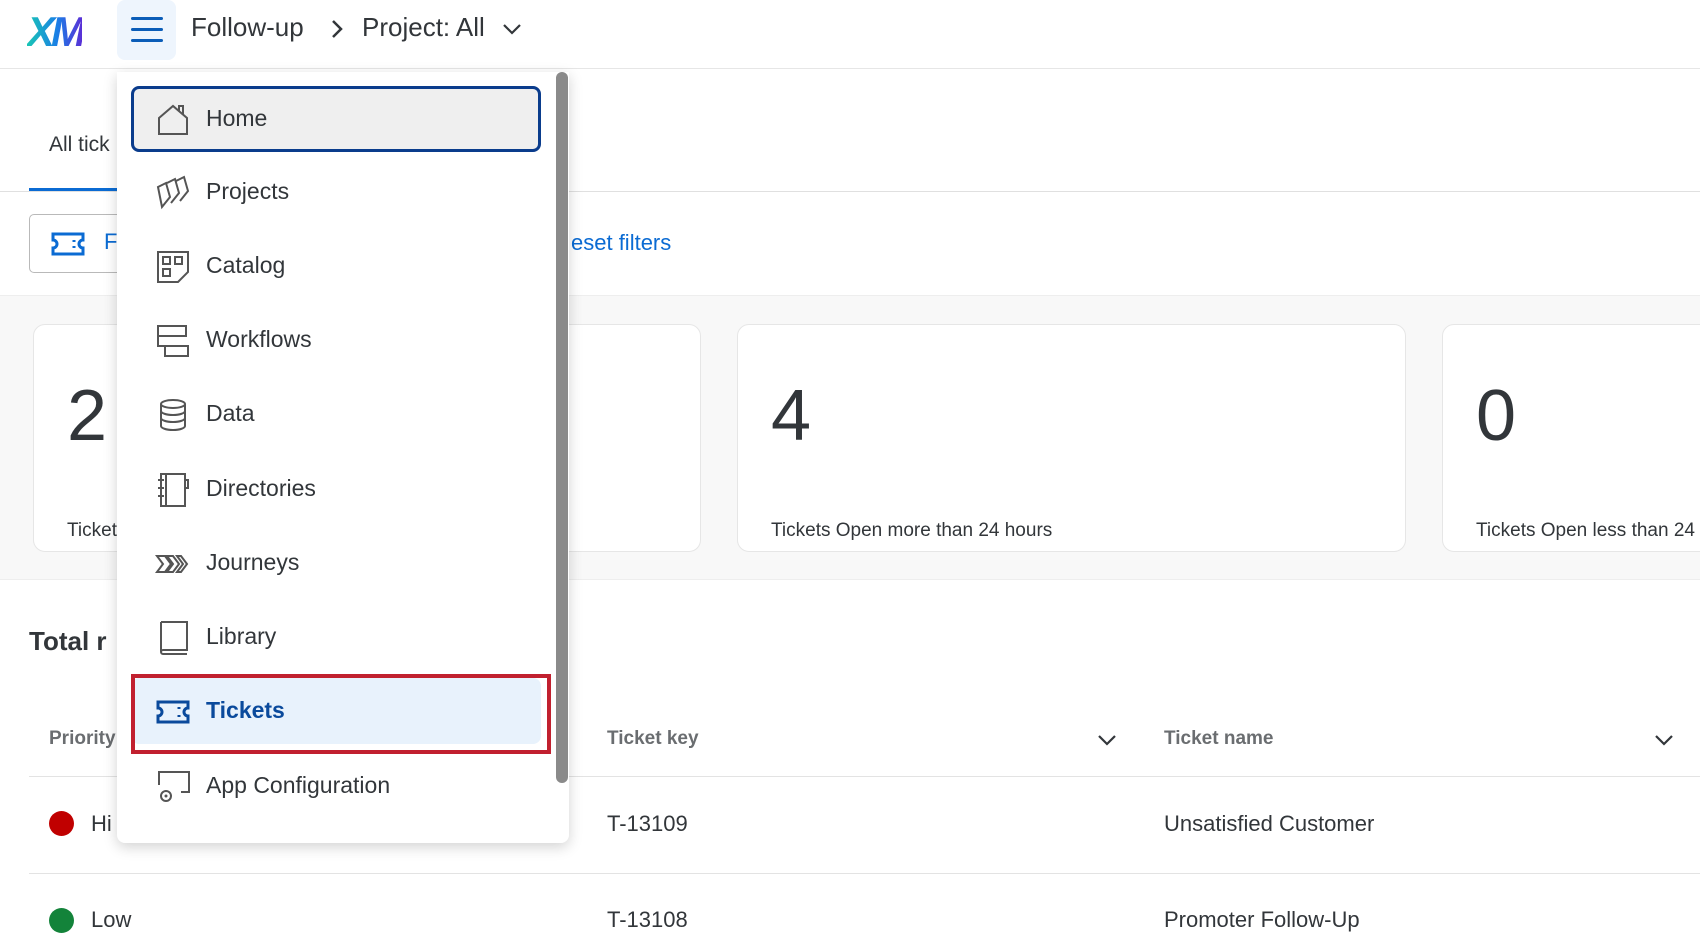 This screenshot has width=1700, height=948. What do you see at coordinates (336, 414) in the screenshot?
I see `menu-item-data: Data` at bounding box center [336, 414].